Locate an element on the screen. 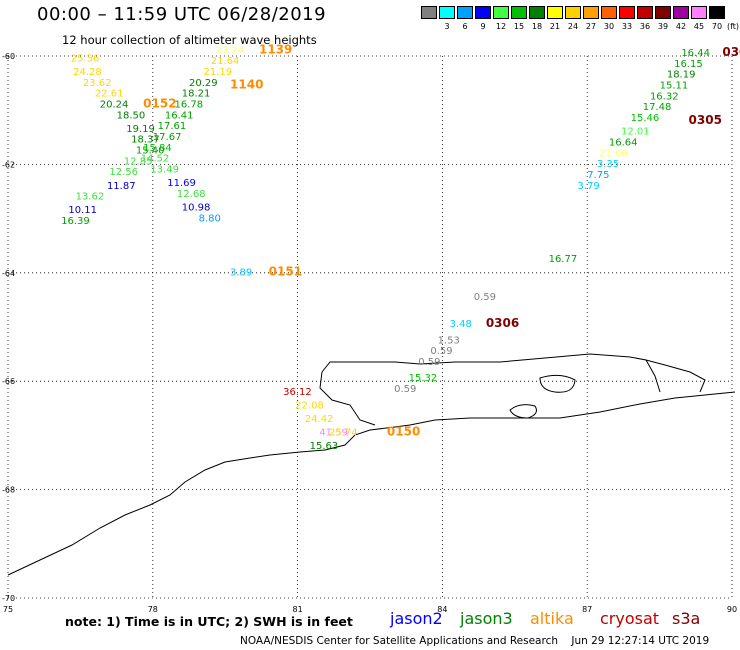  legend-label: 6 is located at coordinates (465, 26).